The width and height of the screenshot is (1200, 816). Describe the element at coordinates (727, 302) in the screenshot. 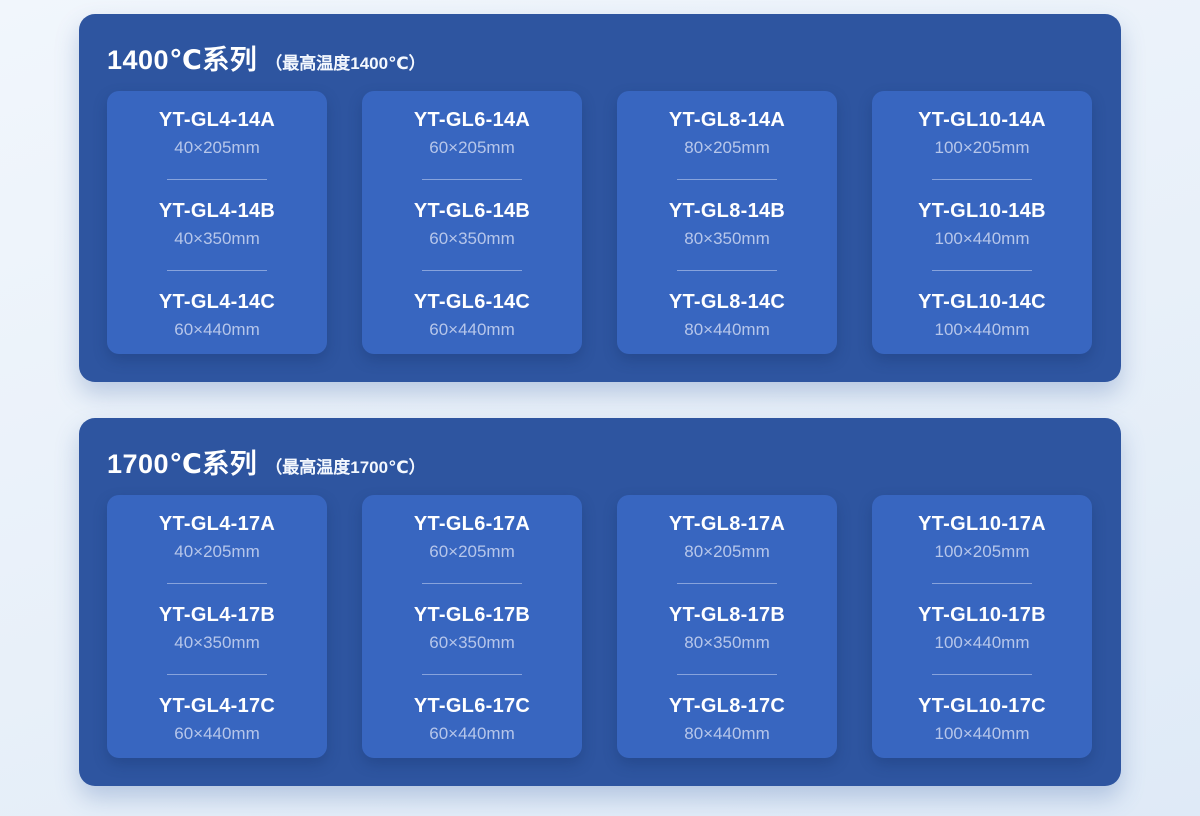

I see `model-name: YT-GL8-14C` at that location.